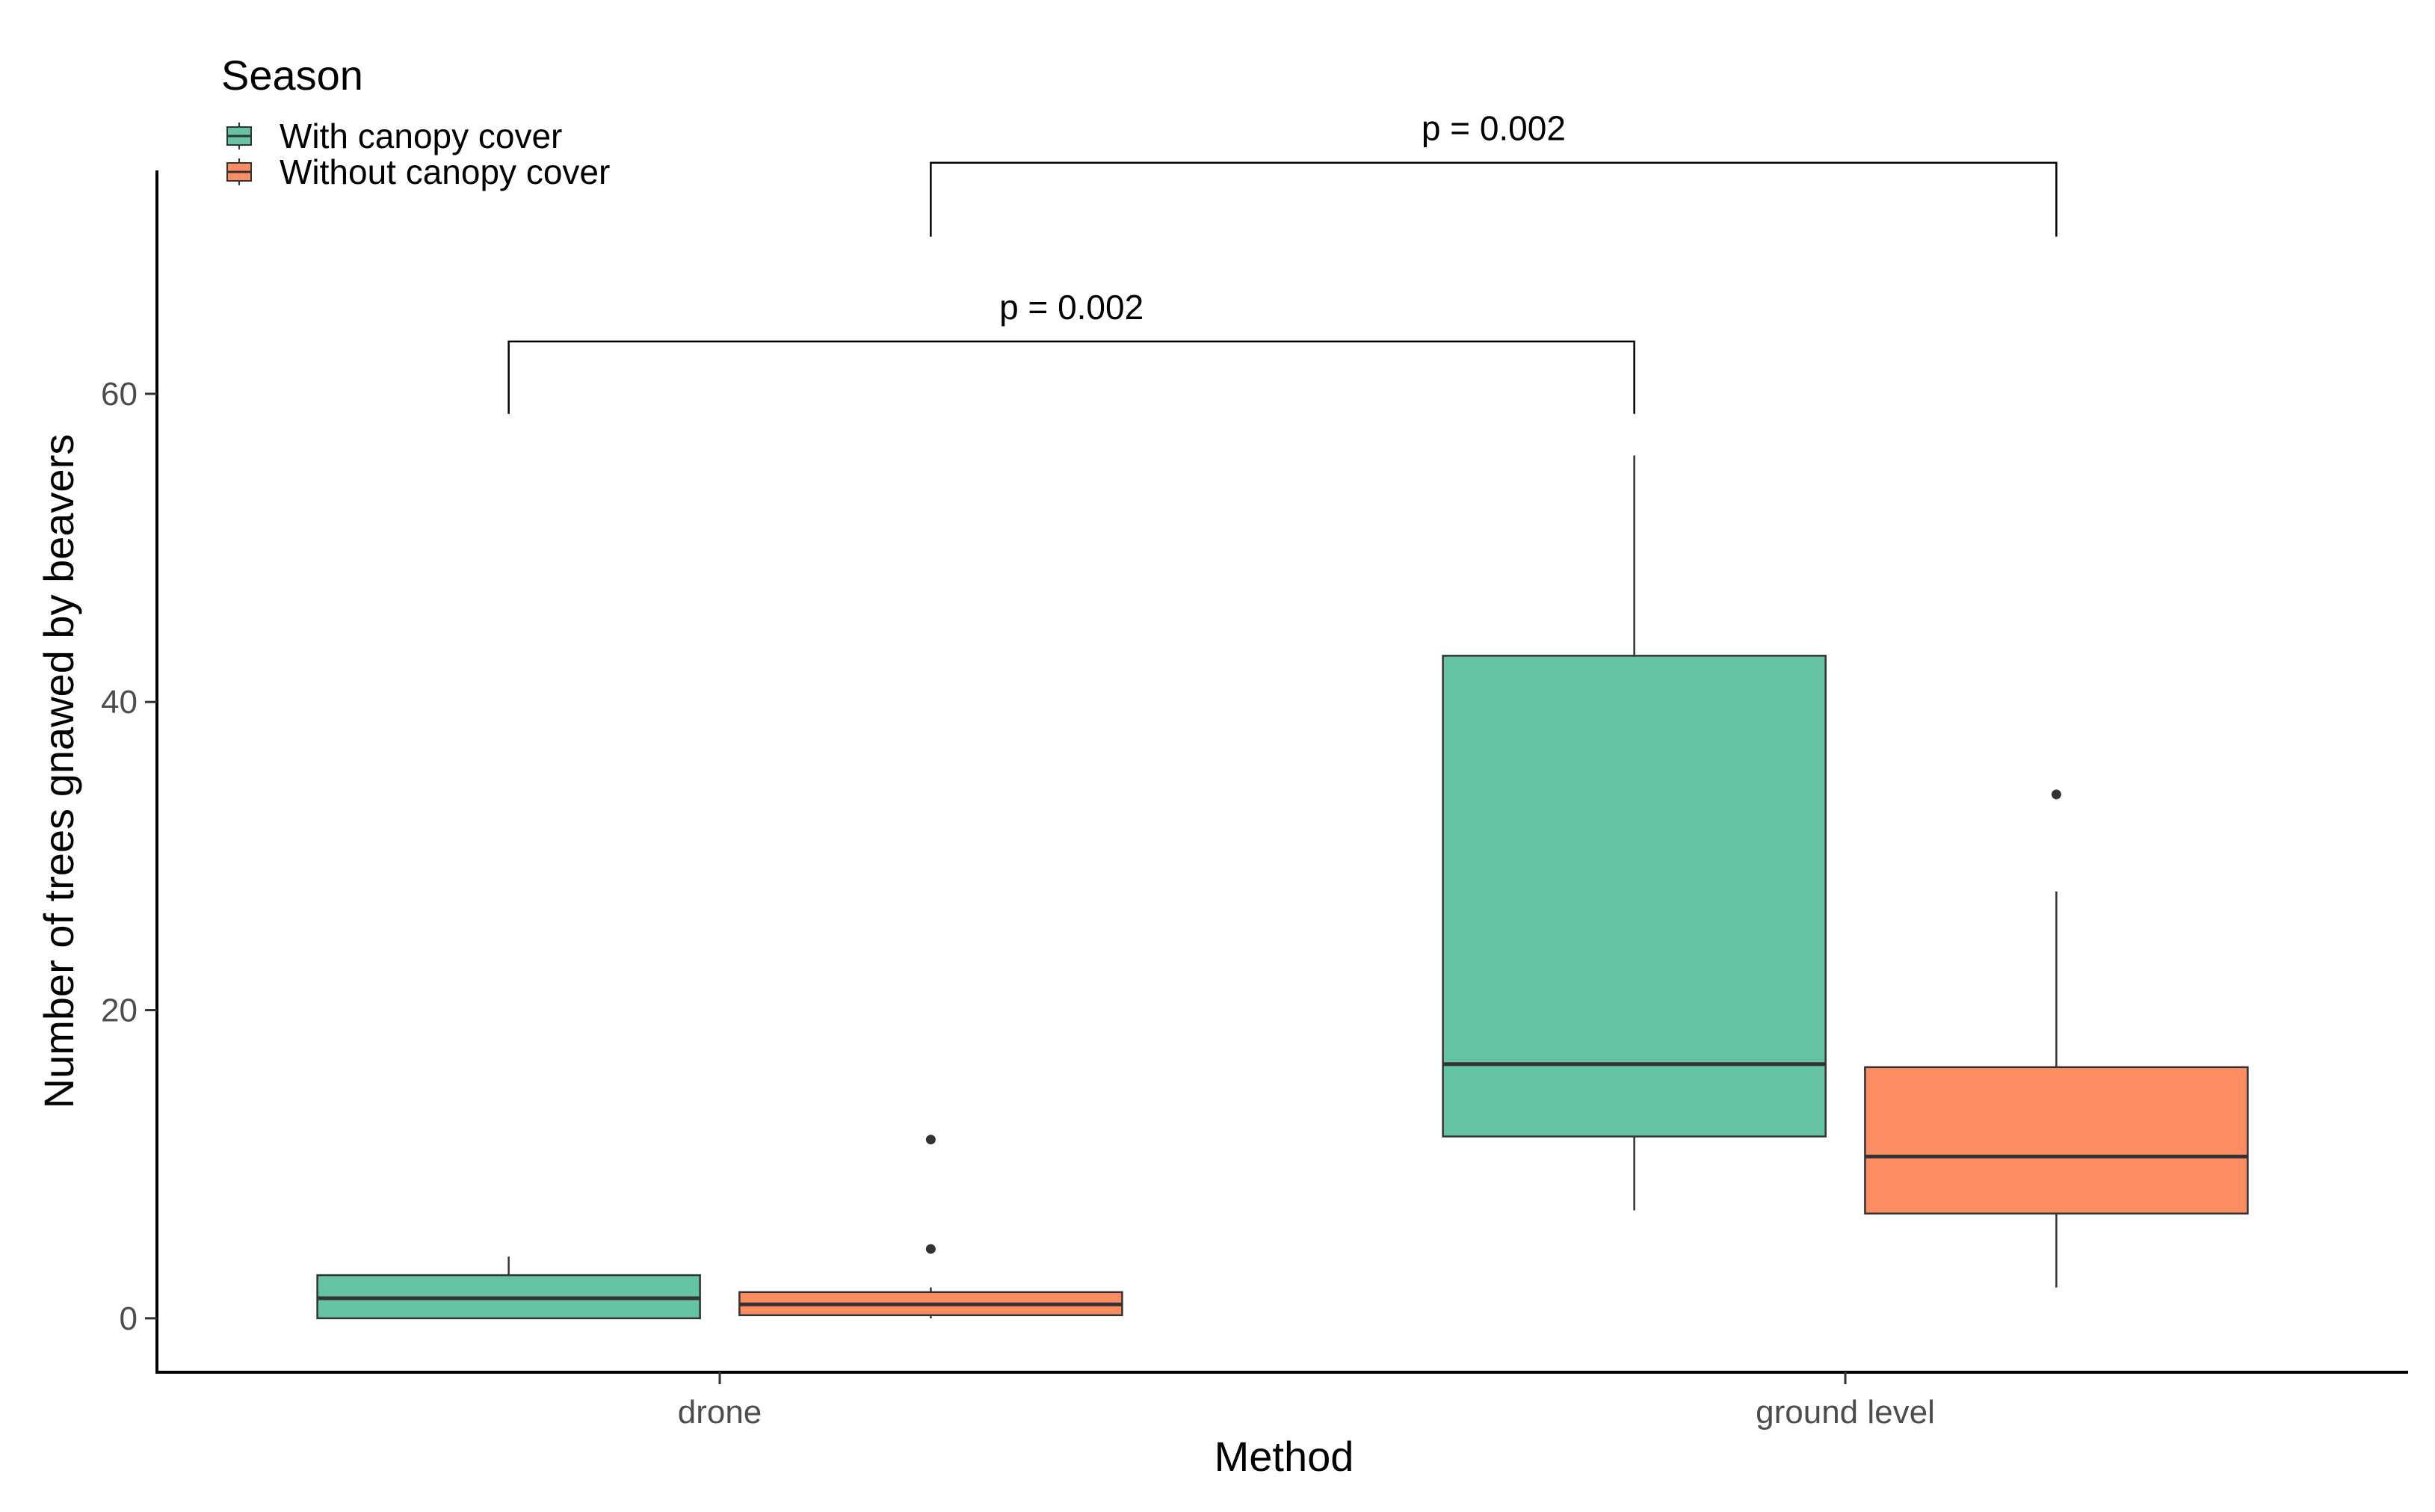 Image resolution: width=2435 pixels, height=1512 pixels. What do you see at coordinates (119, 394) in the screenshot?
I see `y-tick-label: 60` at bounding box center [119, 394].